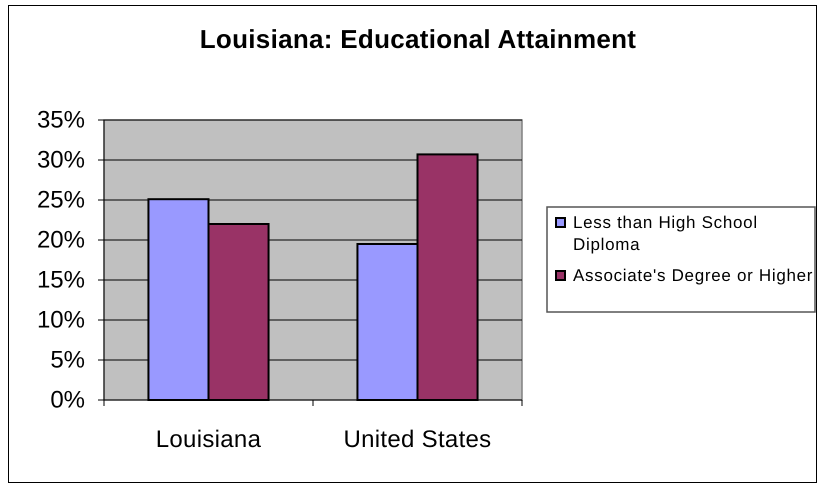 Image resolution: width=817 pixels, height=483 pixels. What do you see at coordinates (60, 160) in the screenshot?
I see `y-tick-label: 30%` at bounding box center [60, 160].